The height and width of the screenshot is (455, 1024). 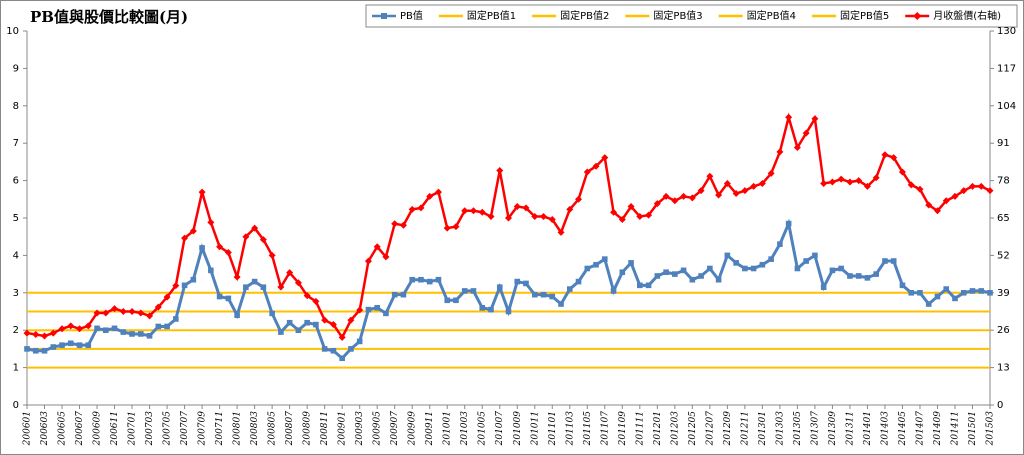 What do you see at coordinates (677, 15) in the screenshot?
I see `legend-label: 固定PB值3` at bounding box center [677, 15].